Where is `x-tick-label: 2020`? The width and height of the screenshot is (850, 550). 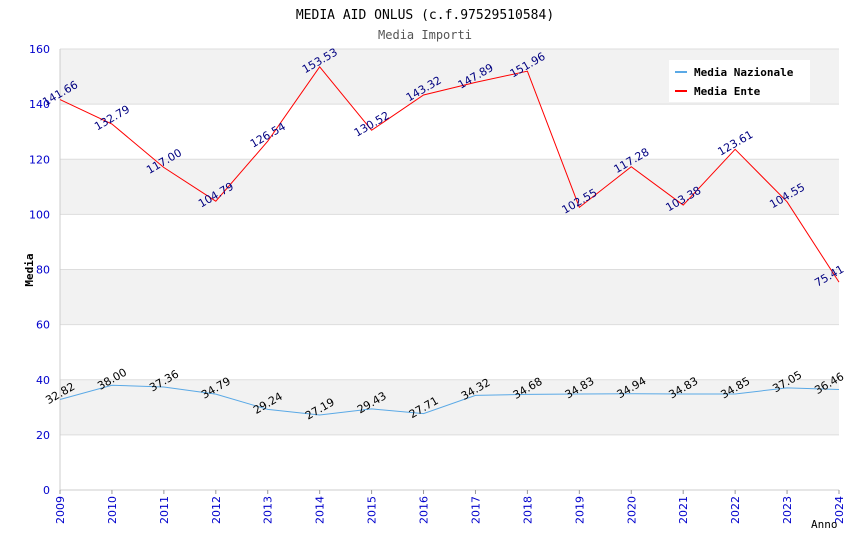
x-tick-label: 2020 is located at coordinates (631, 510).